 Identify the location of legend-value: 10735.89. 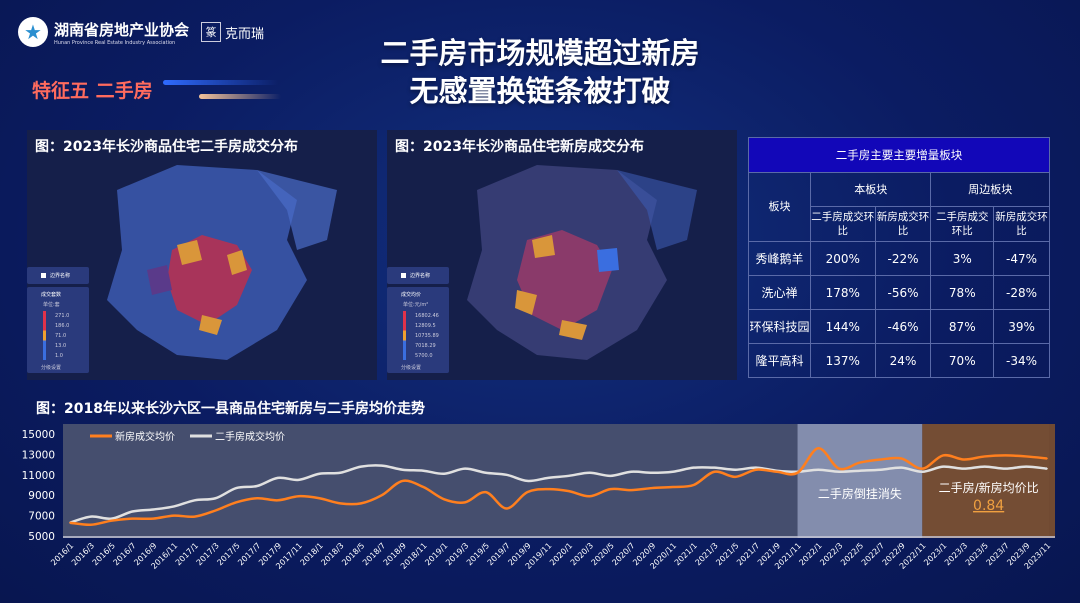
(427, 336).